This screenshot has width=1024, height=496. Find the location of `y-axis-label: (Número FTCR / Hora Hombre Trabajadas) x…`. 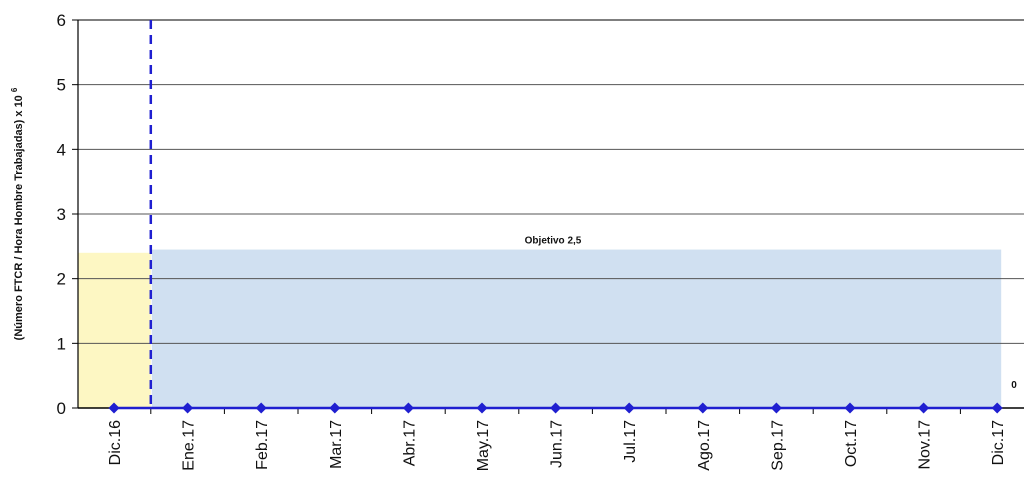

y-axis-label: (Número FTCR / Hora Hombre Trabajadas) x… is located at coordinates (17, 213).